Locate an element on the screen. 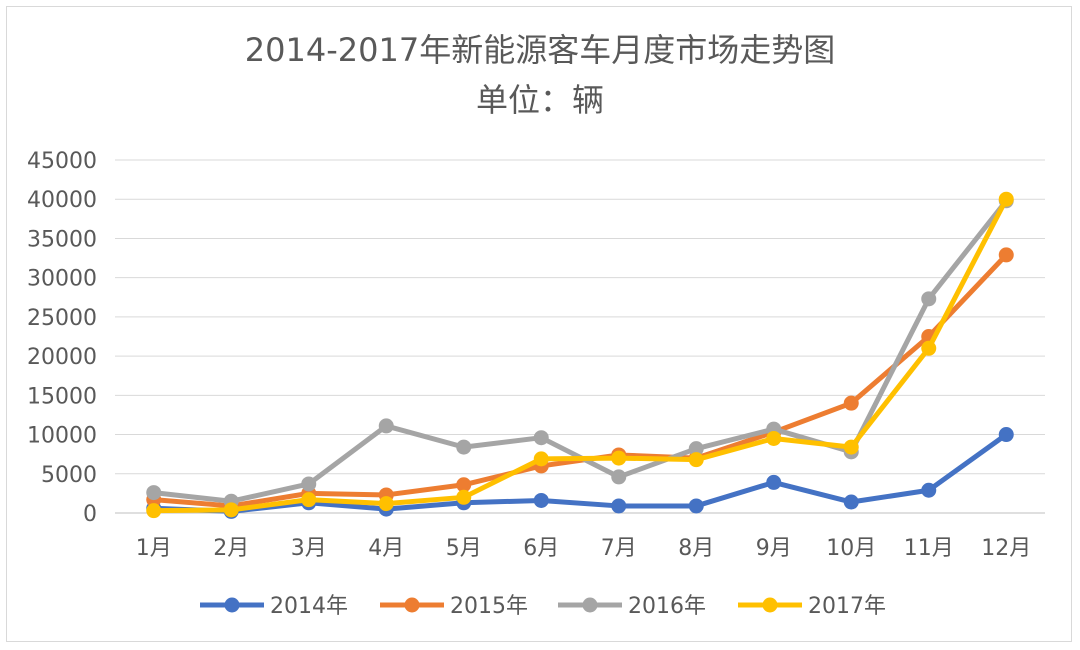  legend-item: 2014年 is located at coordinates (274, 606).